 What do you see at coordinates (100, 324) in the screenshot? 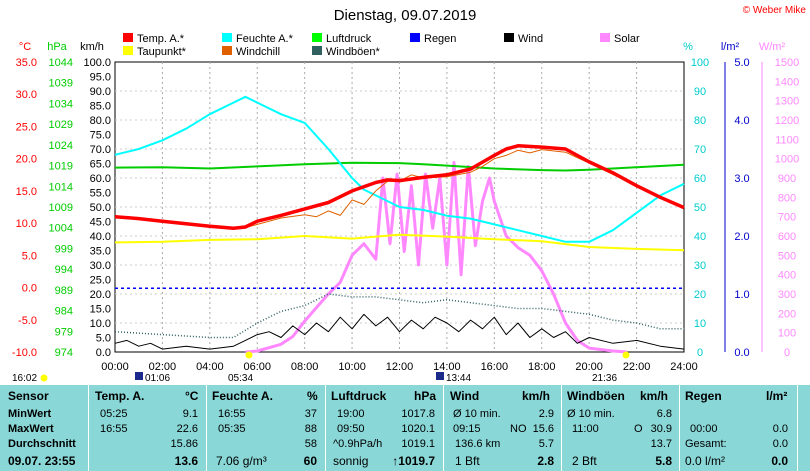
I see `axis-tick-label-speed: 10.0` at bounding box center [100, 324].